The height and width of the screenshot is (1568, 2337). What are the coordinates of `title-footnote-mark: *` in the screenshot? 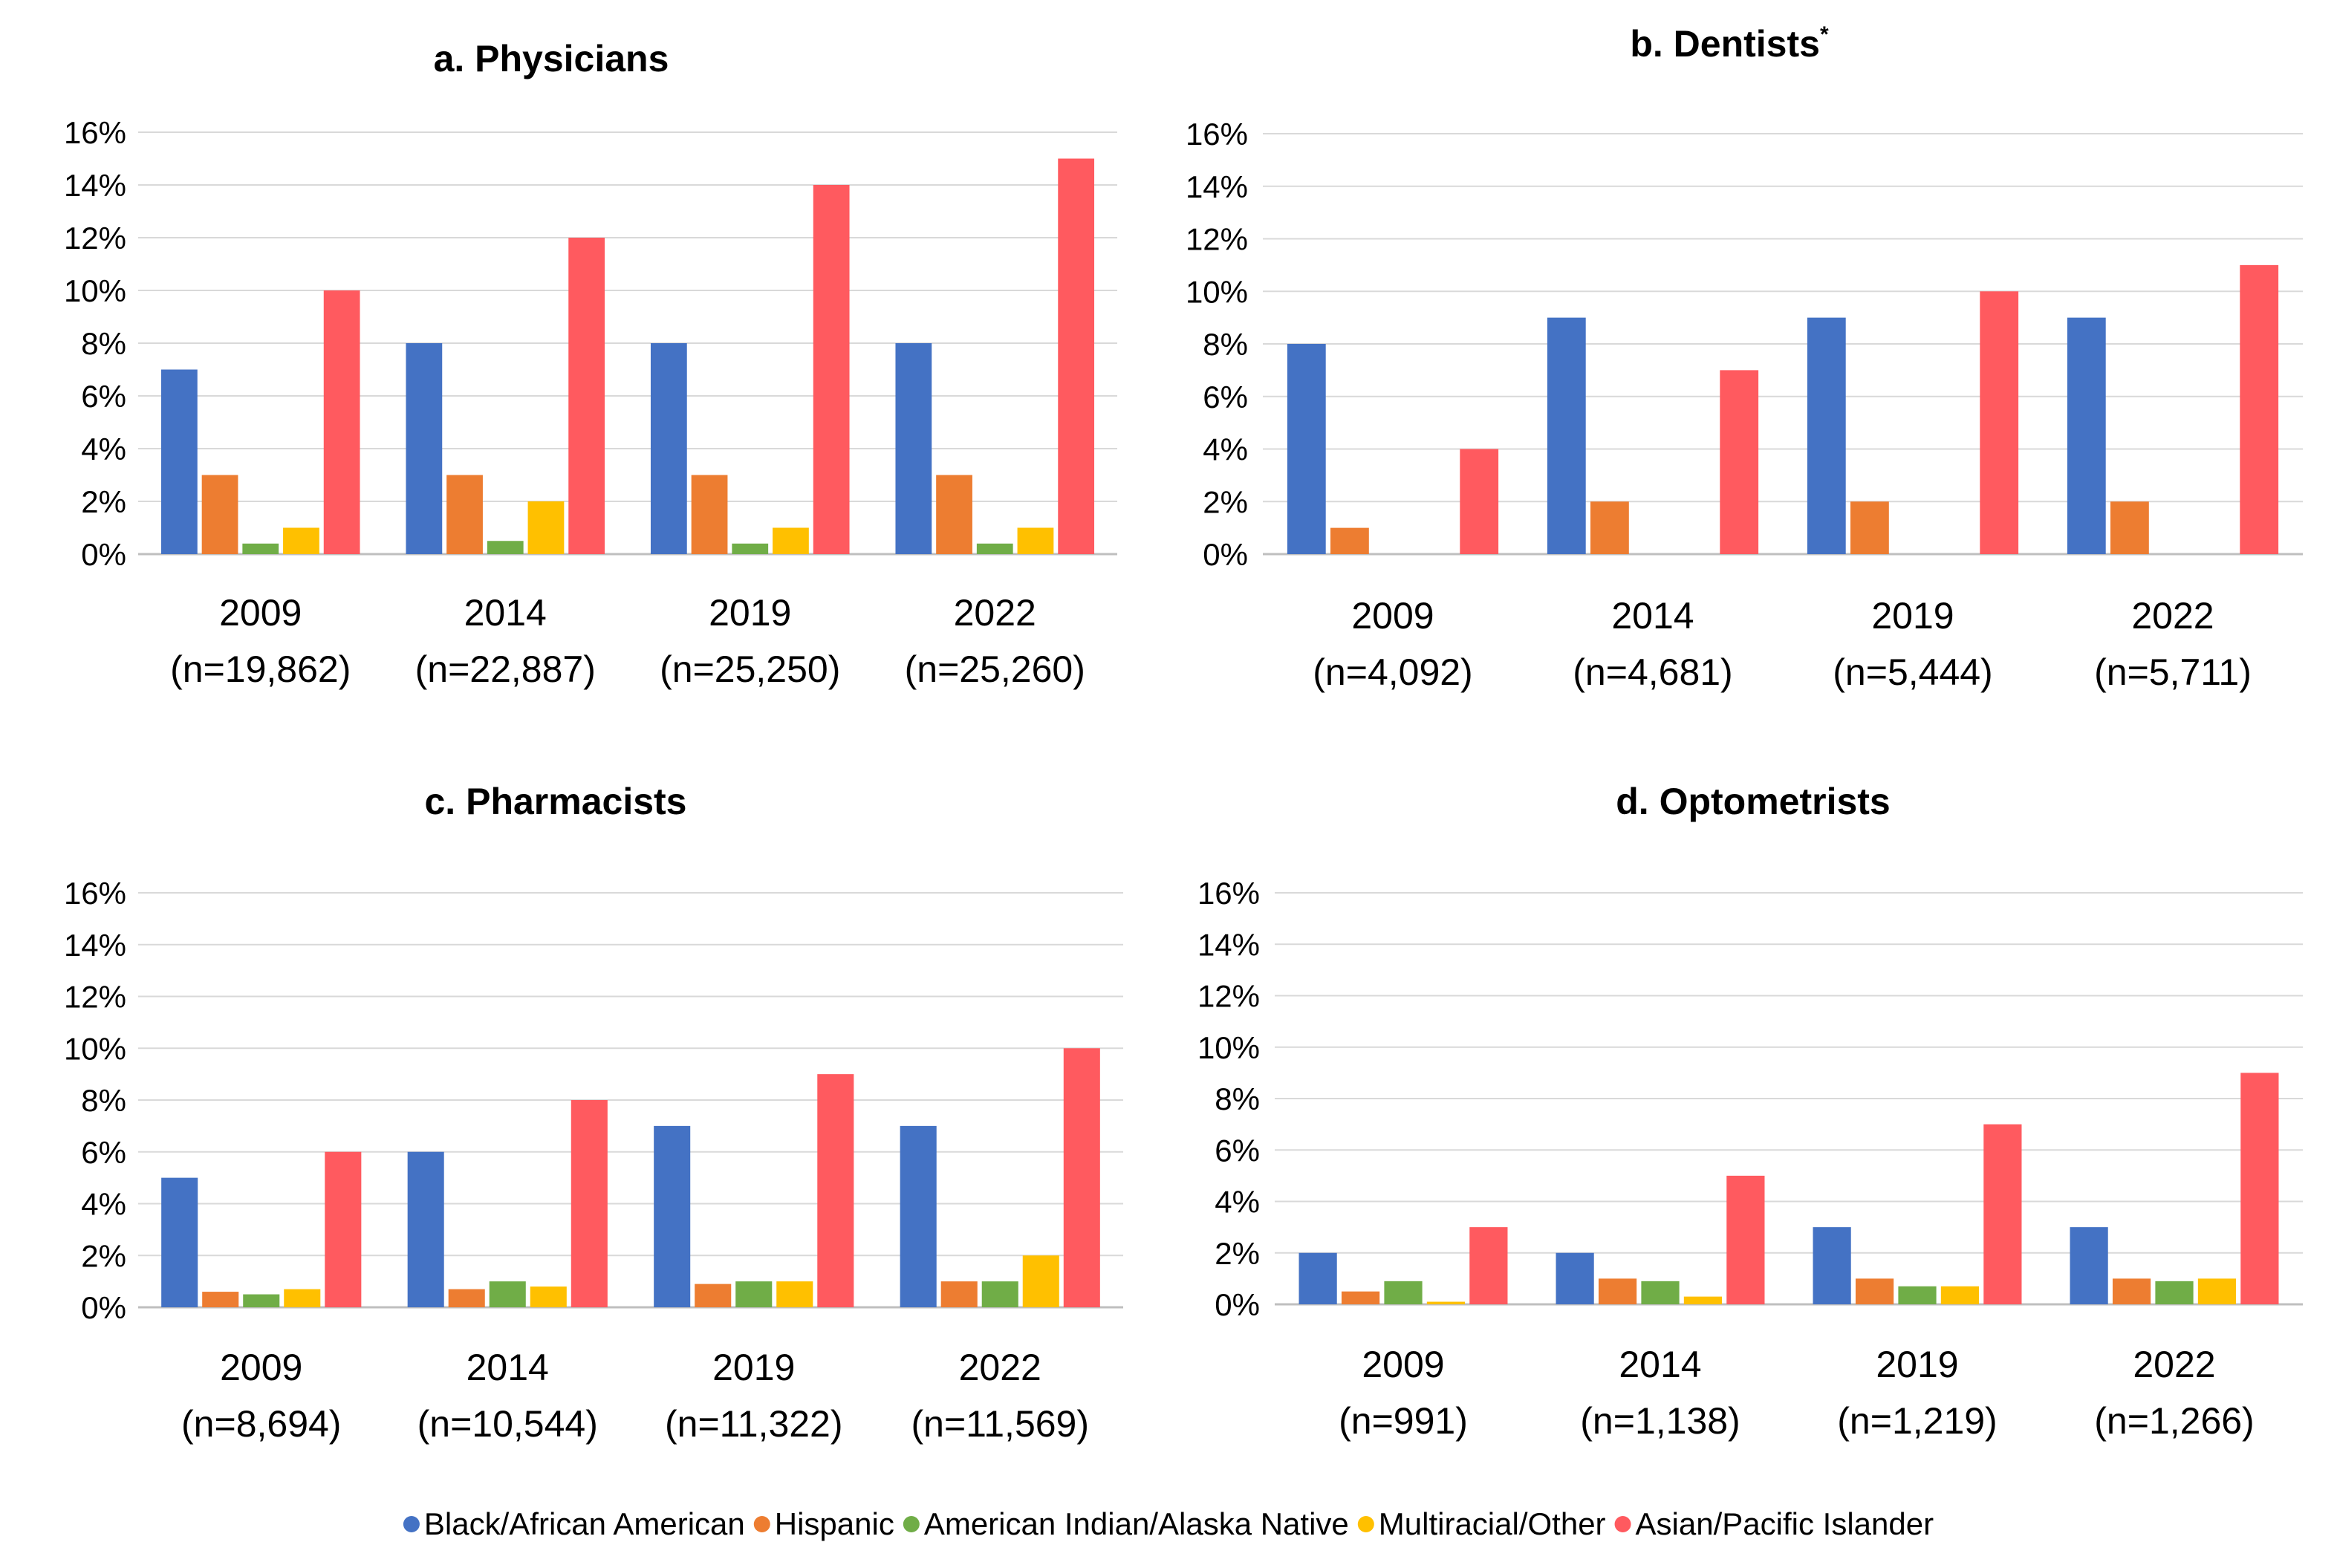 It's located at (1824, 34).